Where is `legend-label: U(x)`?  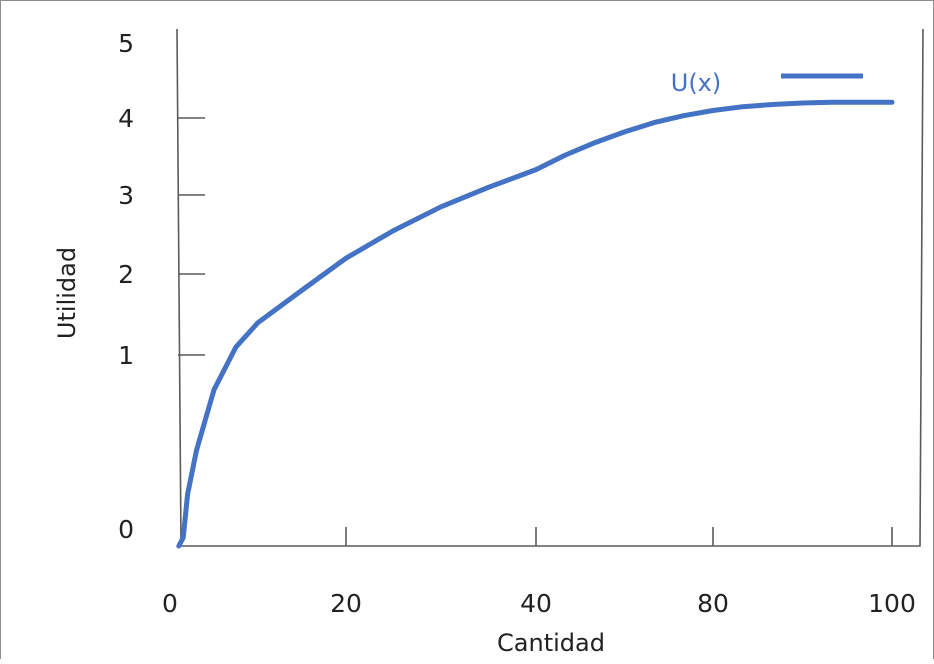
legend-label: U(x) is located at coordinates (696, 83).